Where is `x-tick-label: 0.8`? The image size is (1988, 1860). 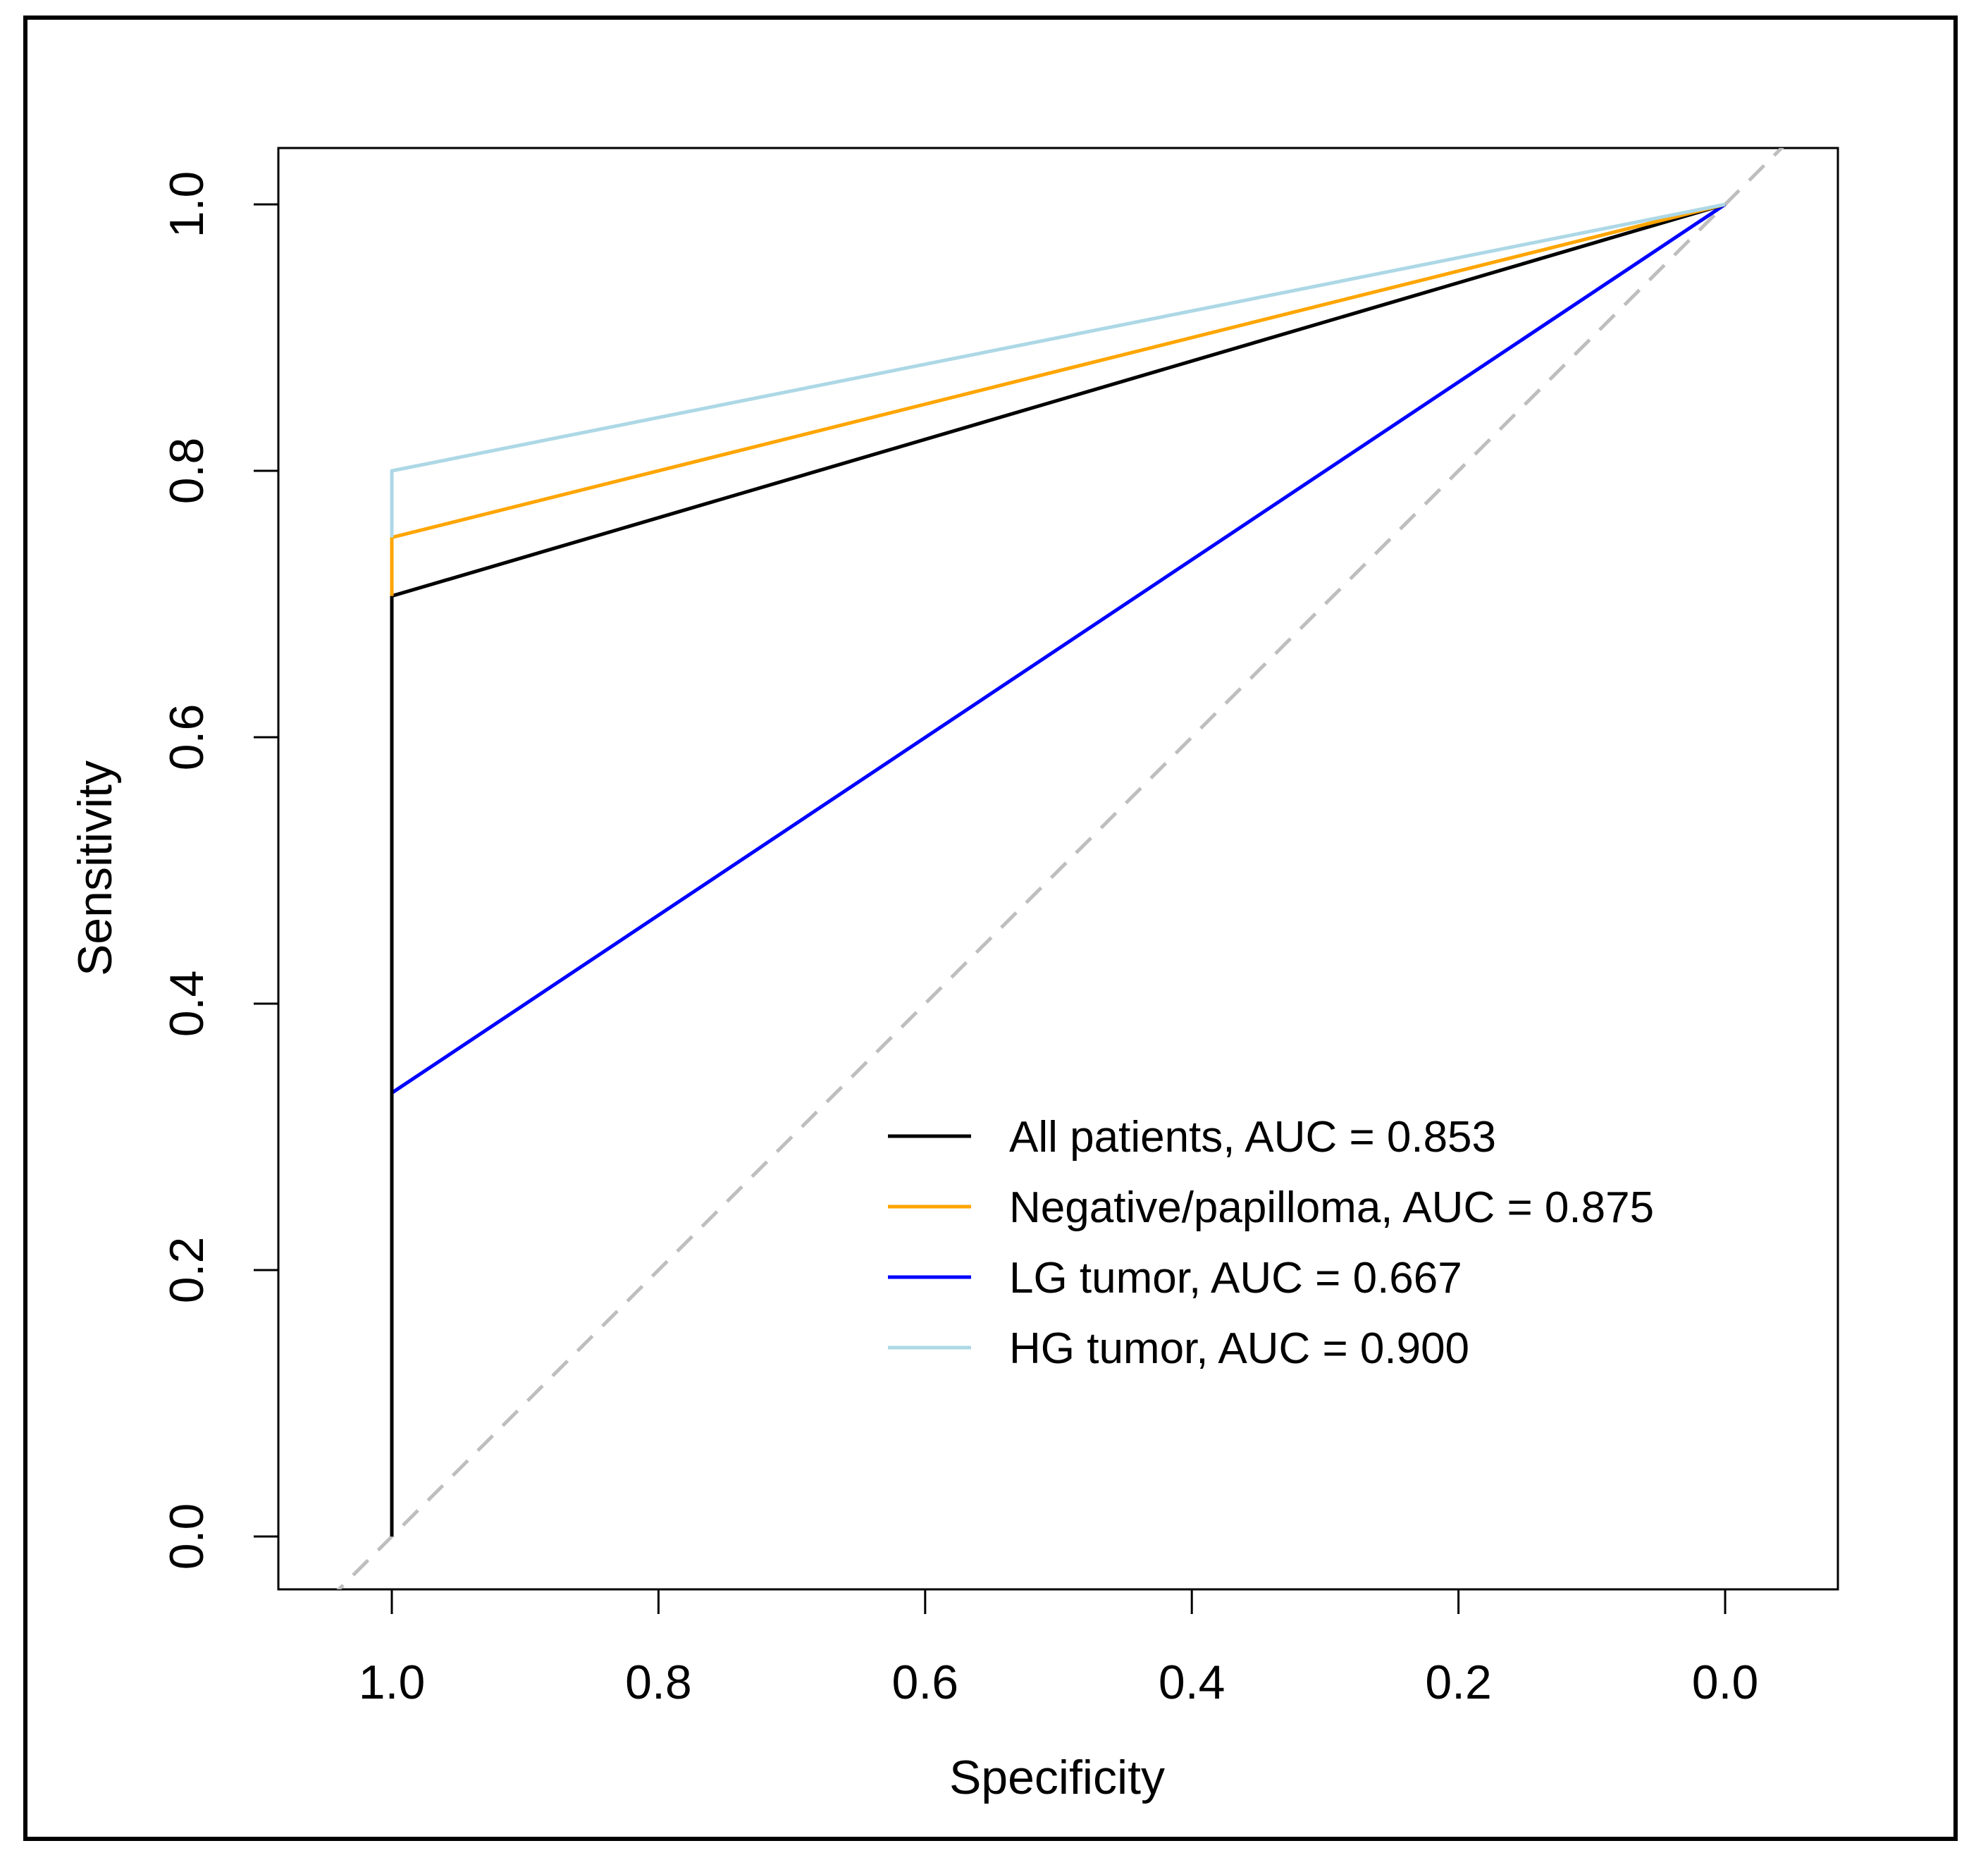
x-tick-label: 0.8 is located at coordinates (658, 1682).